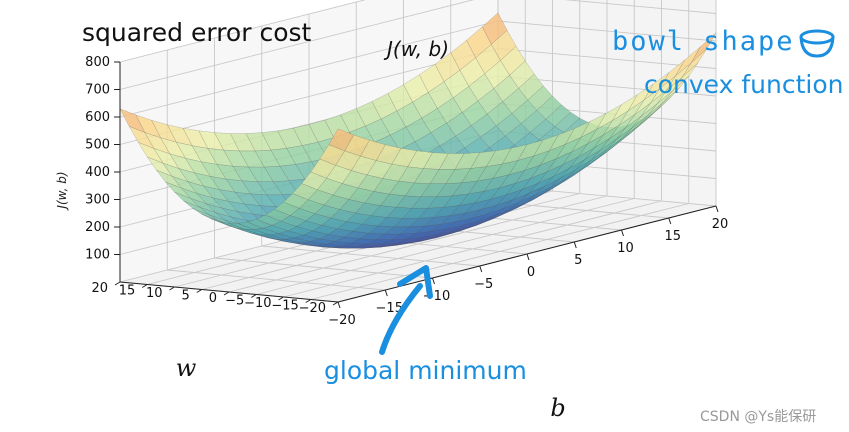 The height and width of the screenshot is (432, 849). I want to click on chart-title: squared error cost, so click(197, 32).